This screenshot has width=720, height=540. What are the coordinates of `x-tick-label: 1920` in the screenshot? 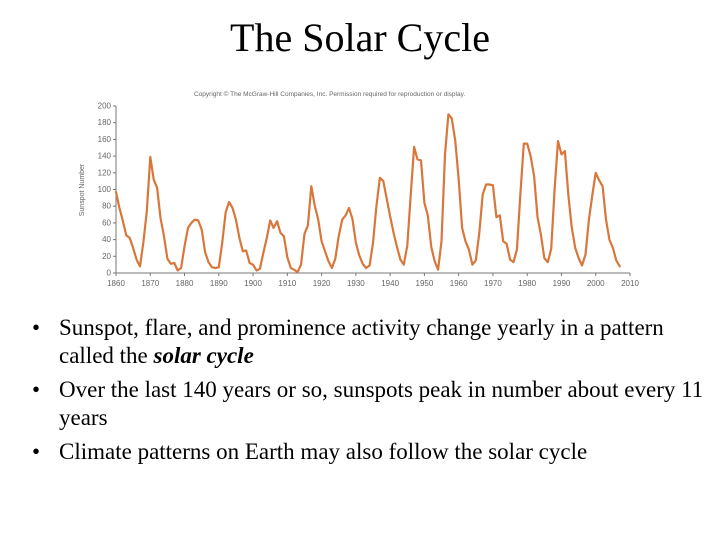 It's located at (322, 283).